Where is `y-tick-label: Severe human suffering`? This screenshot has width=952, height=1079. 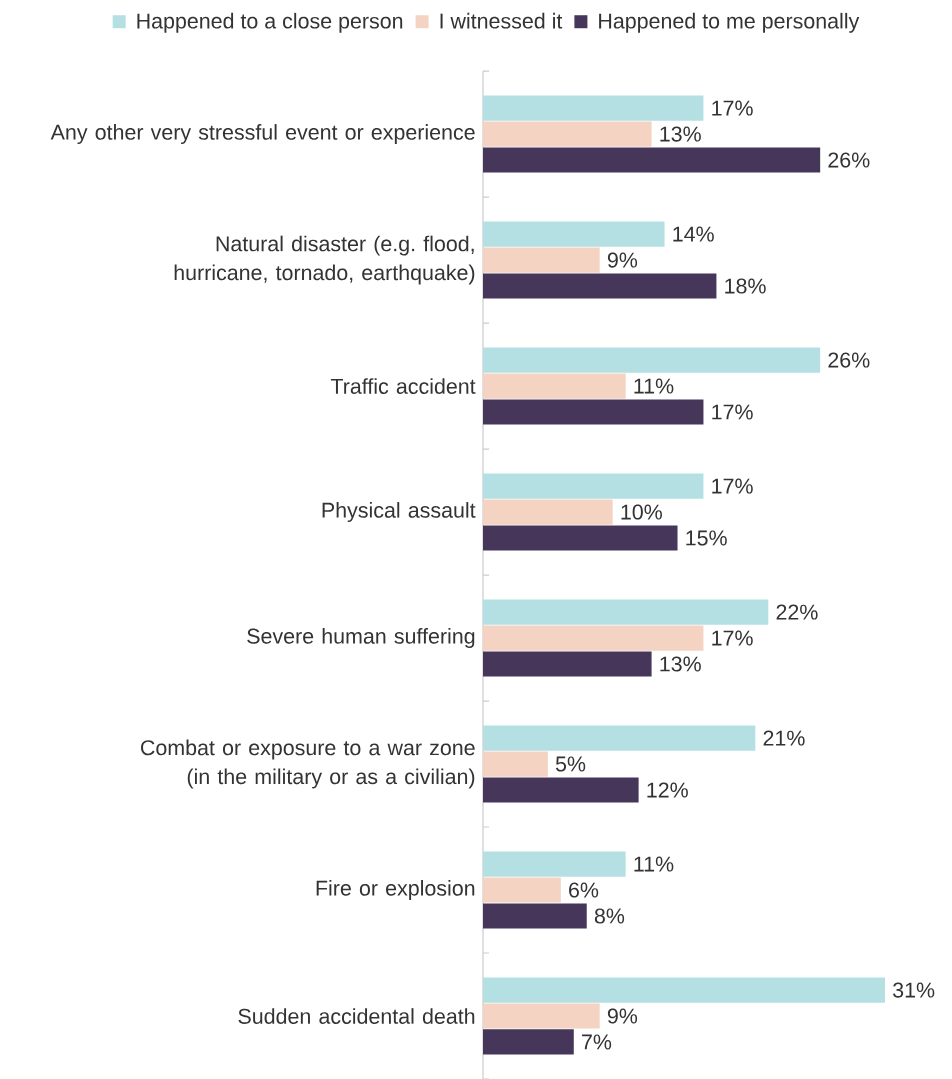
y-tick-label: Severe human suffering is located at coordinates (361, 638).